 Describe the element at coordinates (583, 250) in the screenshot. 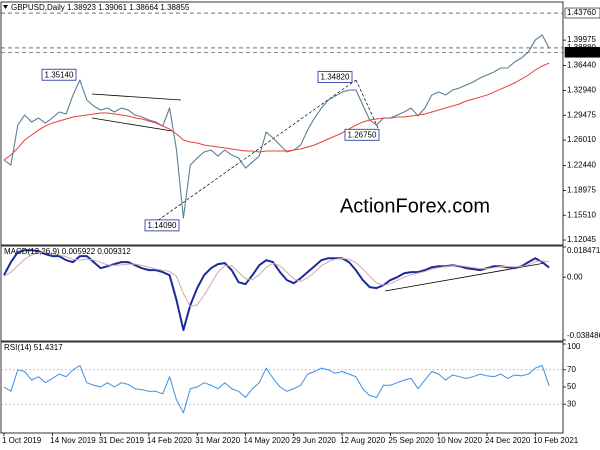

I see `y-tick-label: 0.018471` at that location.